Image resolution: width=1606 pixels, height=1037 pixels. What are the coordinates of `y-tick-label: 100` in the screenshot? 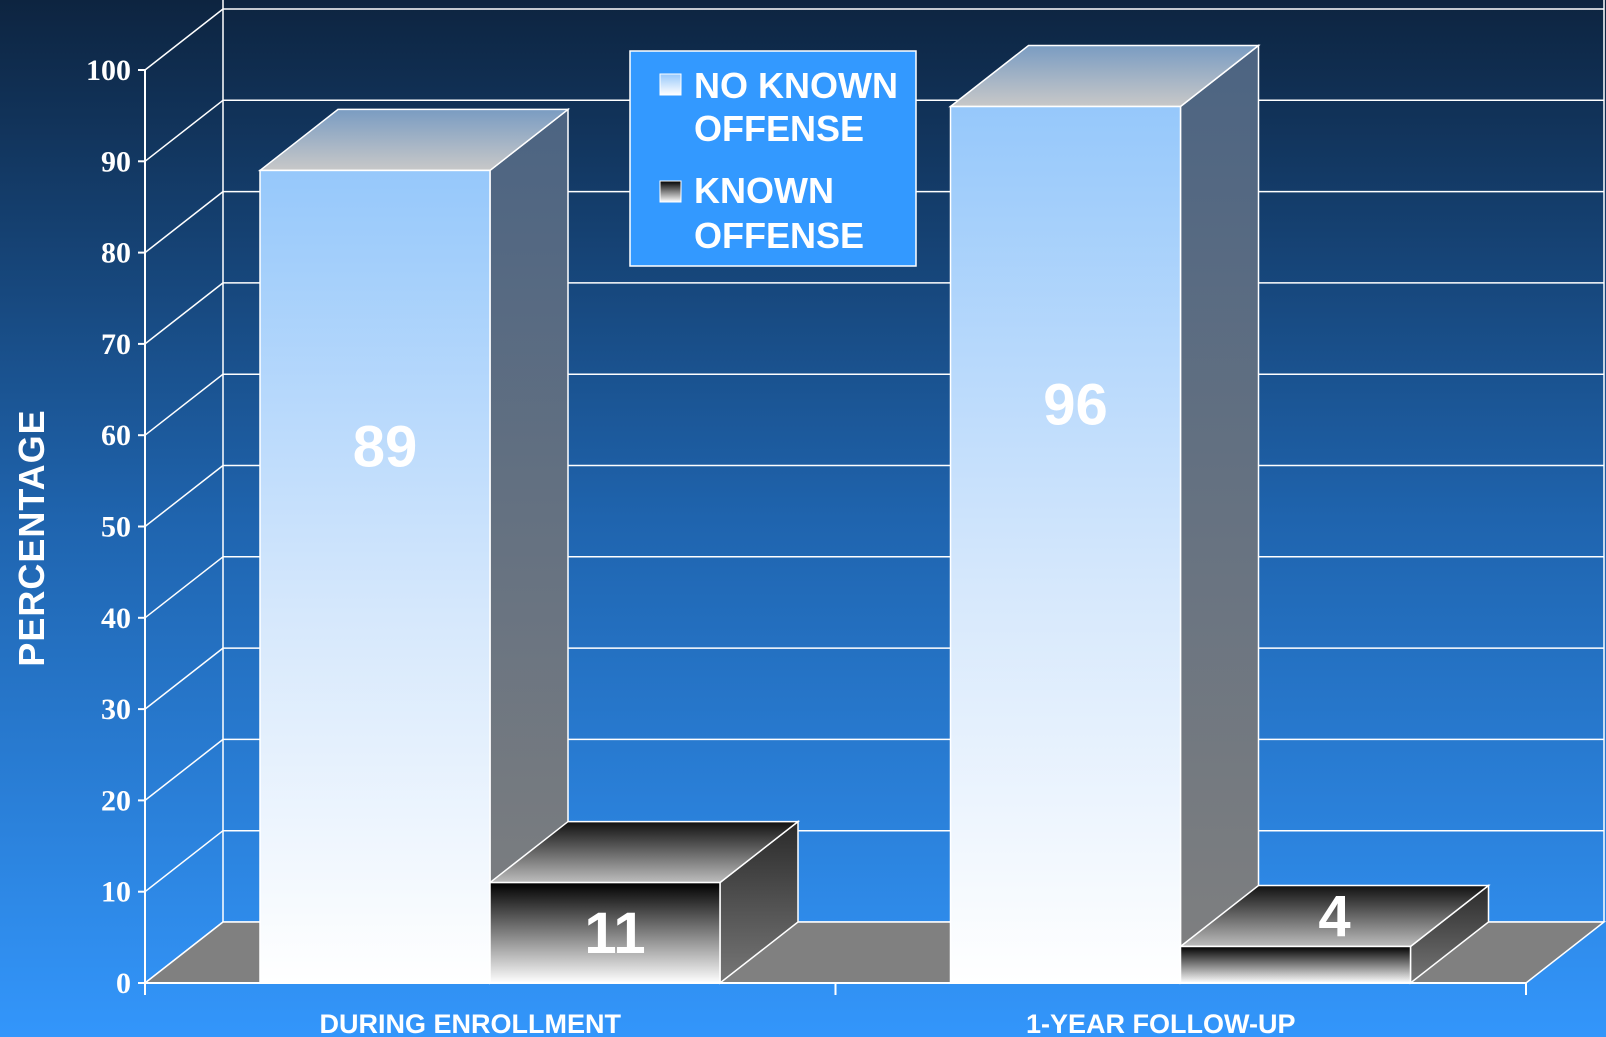 It's located at (108, 70).